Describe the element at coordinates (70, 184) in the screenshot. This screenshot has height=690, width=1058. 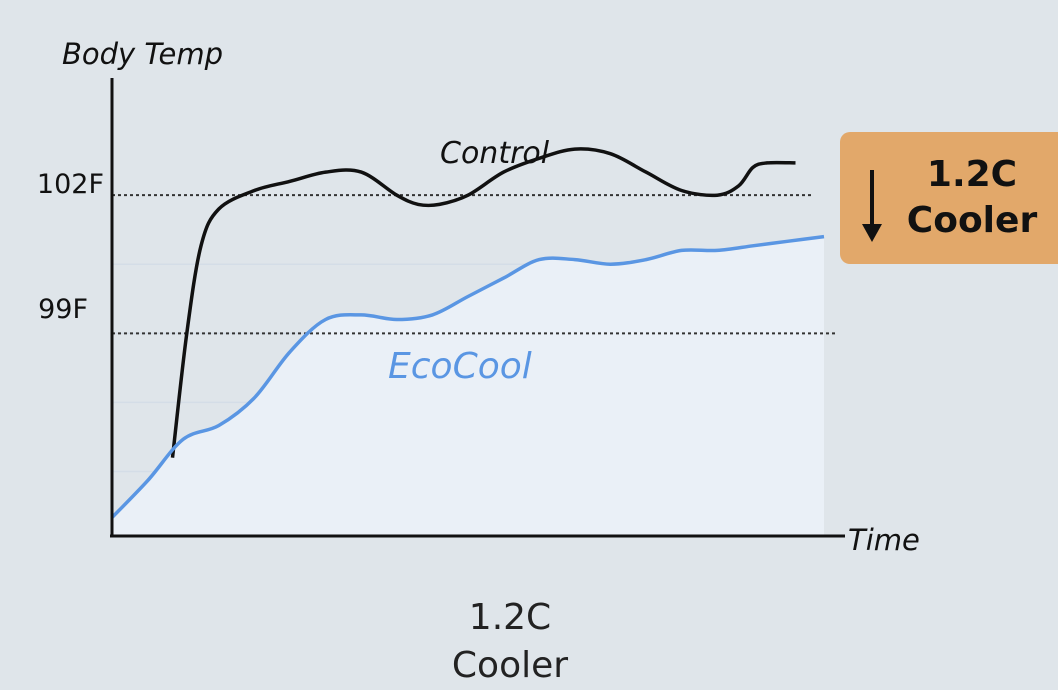
I see `y-tick-102f: 102F` at that location.